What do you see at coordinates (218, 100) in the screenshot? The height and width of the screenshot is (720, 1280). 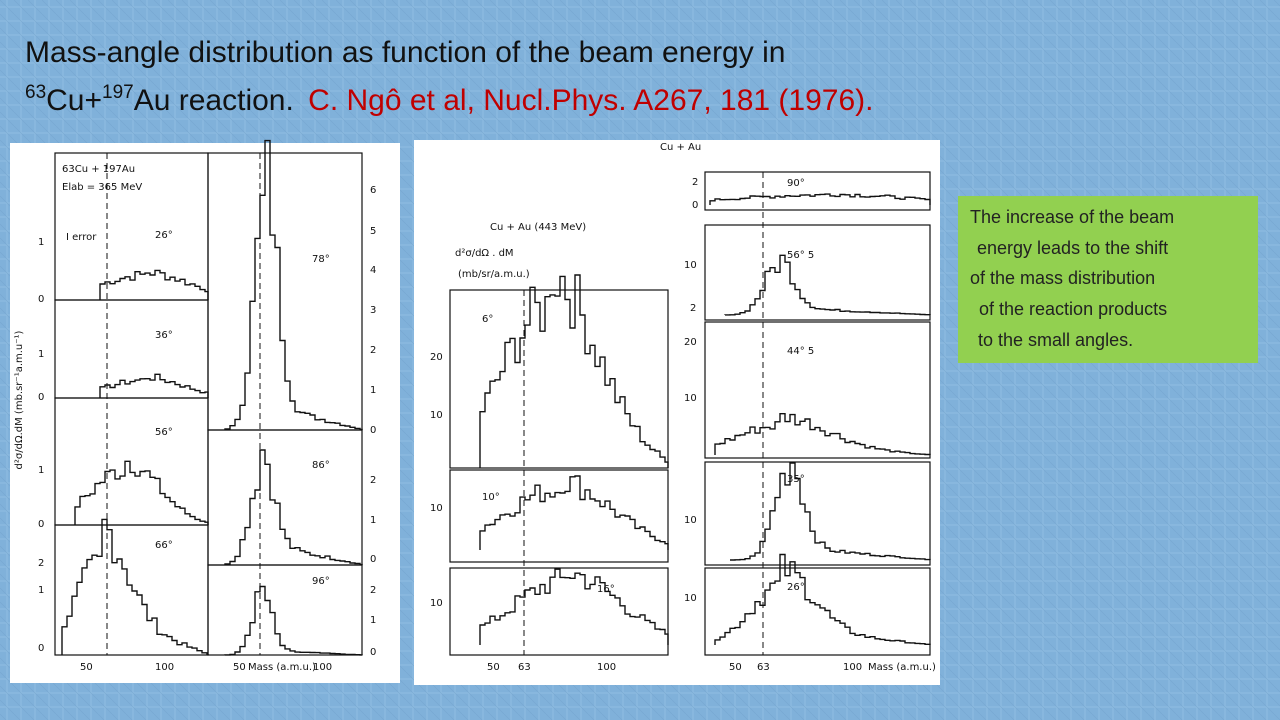 I see `title-text: Au reaction.` at bounding box center [218, 100].